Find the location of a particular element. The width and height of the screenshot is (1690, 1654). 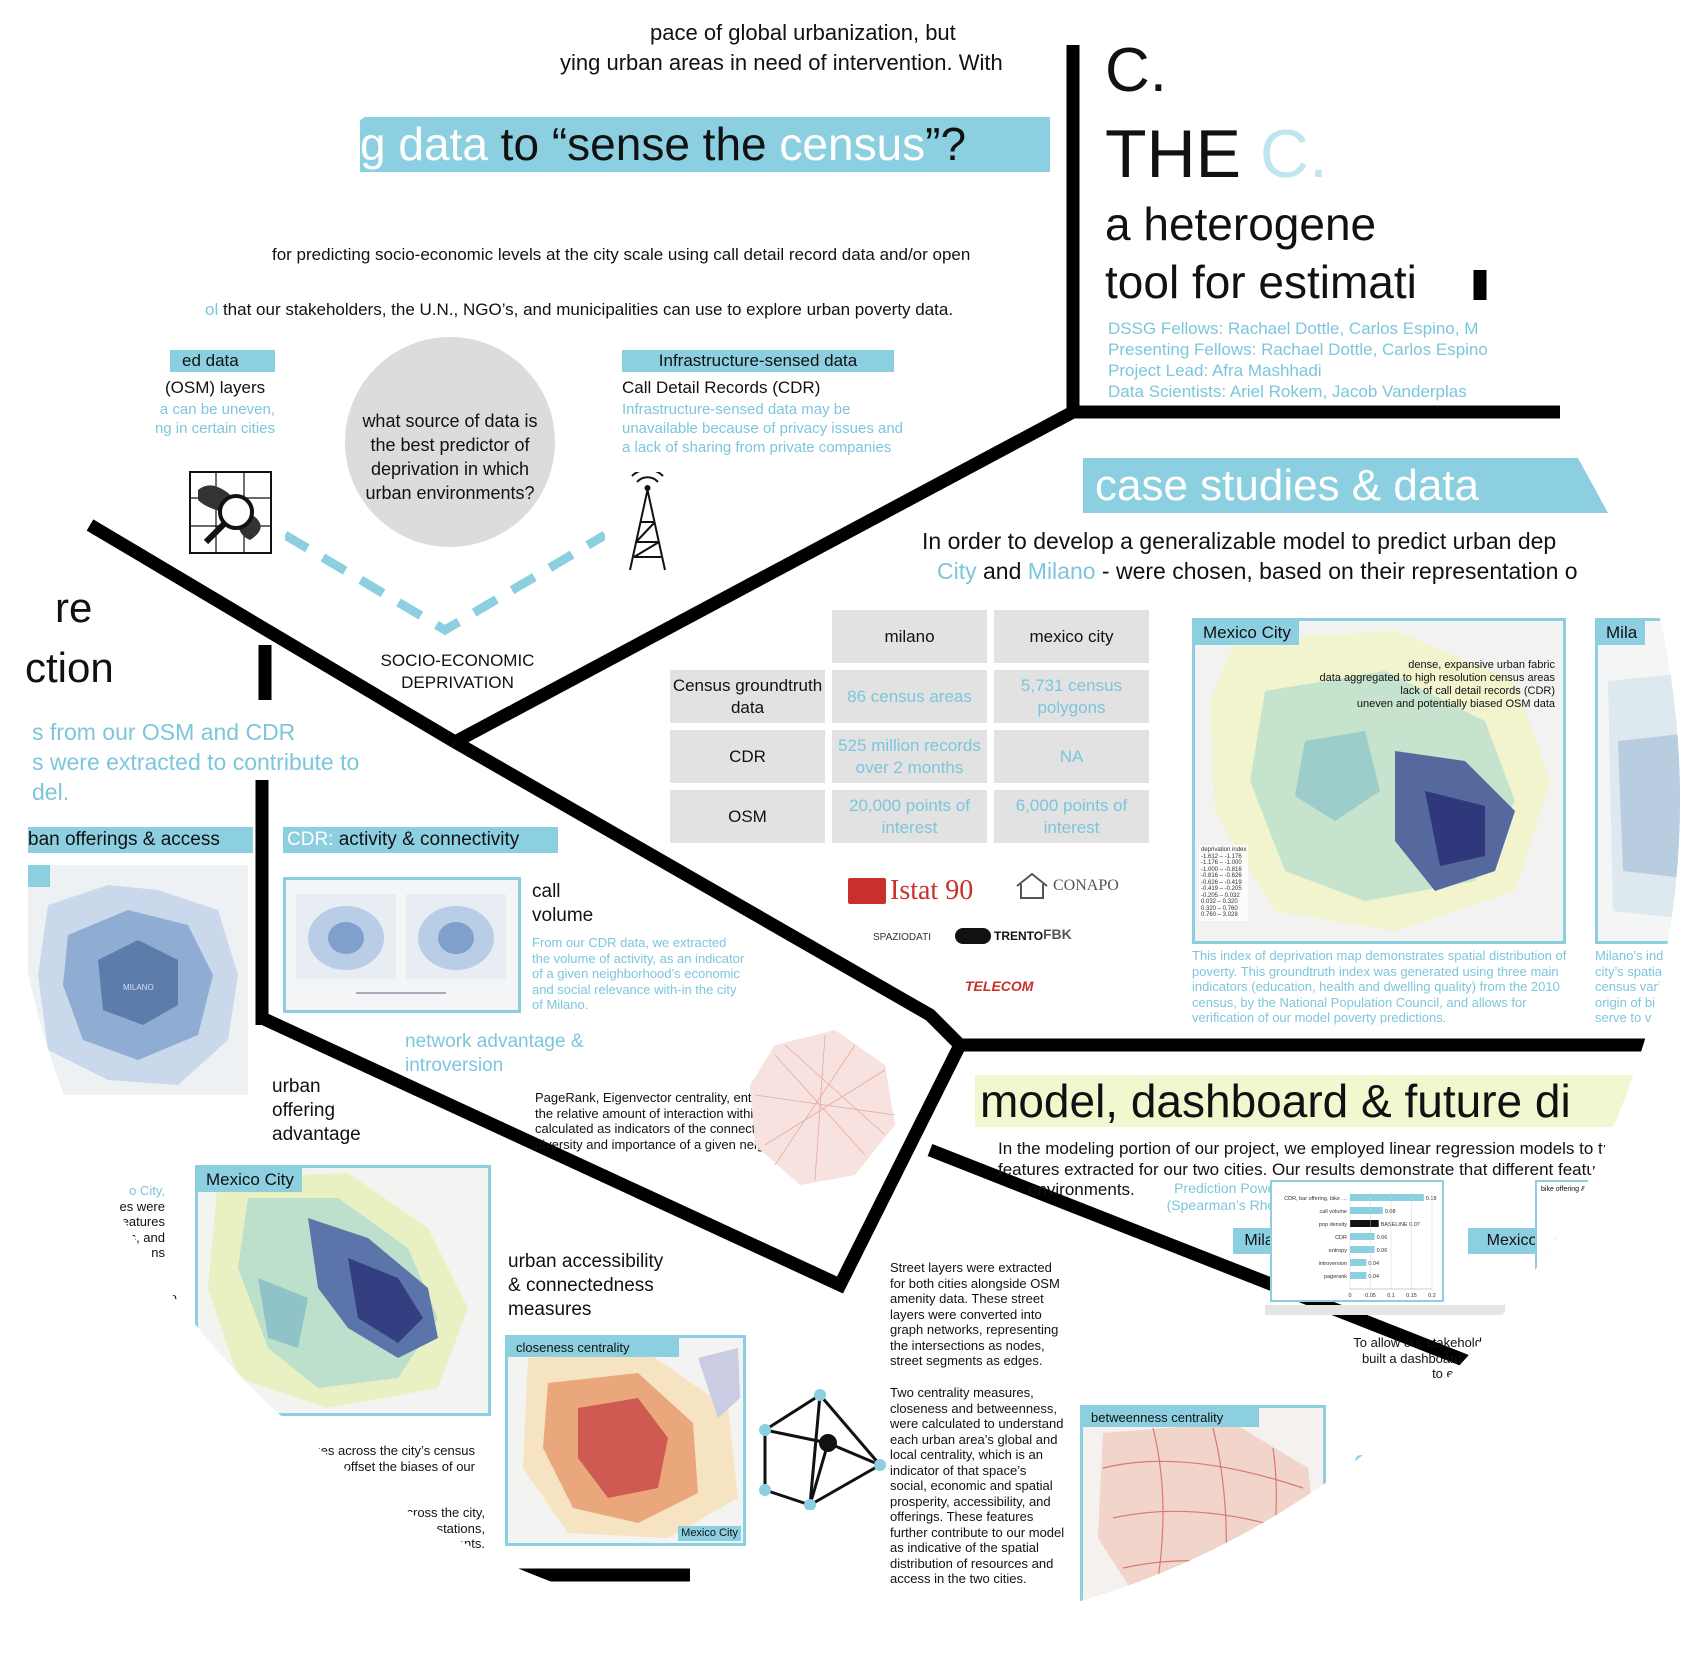

trento-logo-icon is located at coordinates (973, 936).